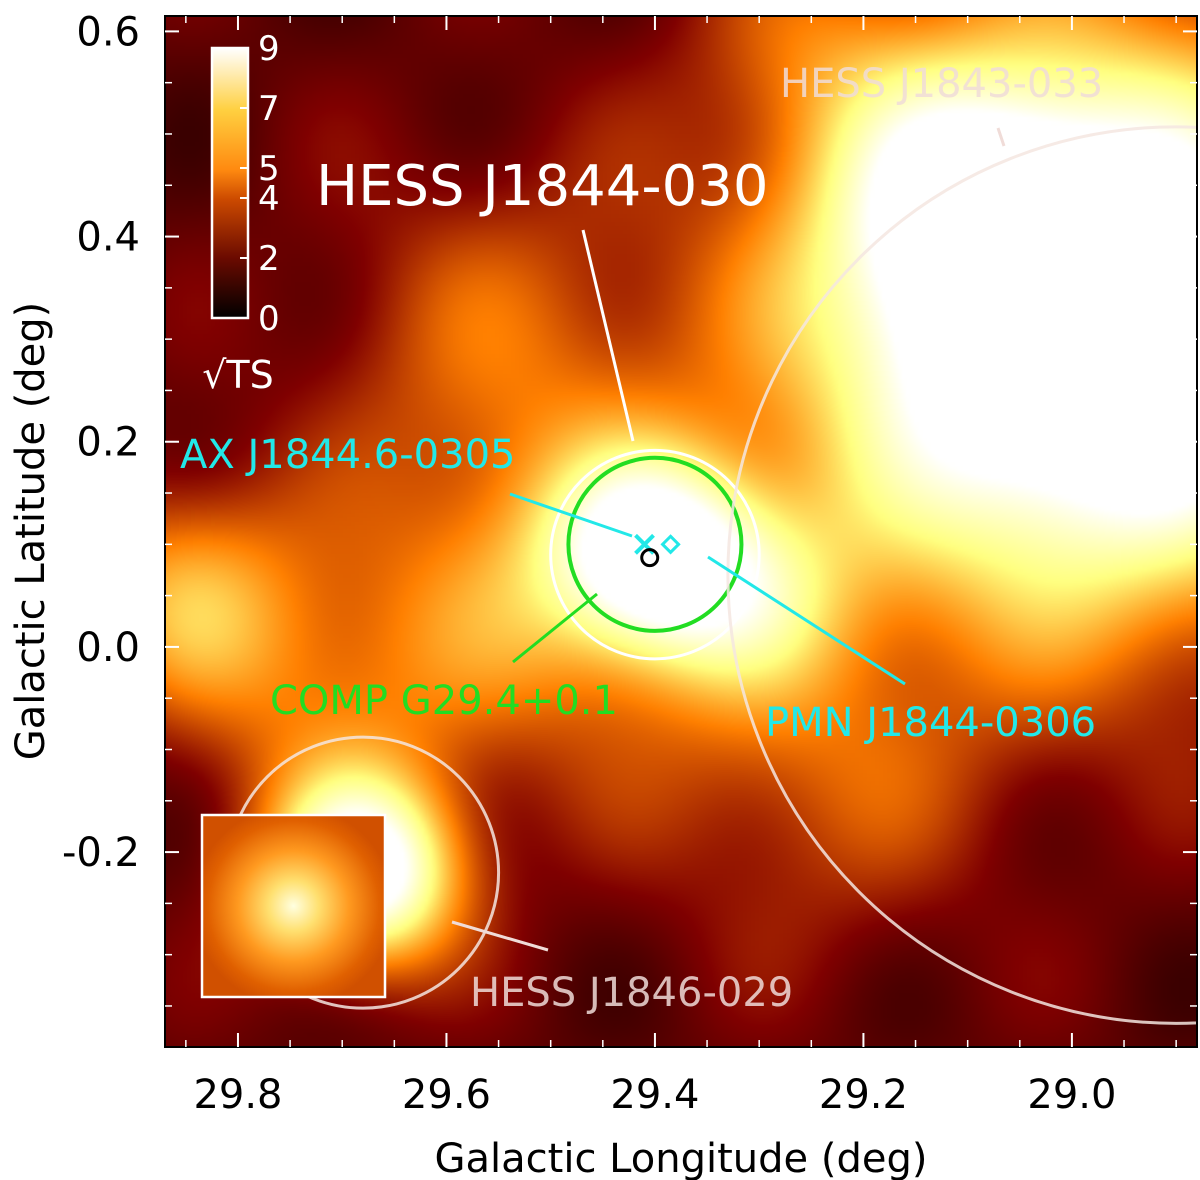  I want to click on label-hess-j1843-033: HESS J1843-033, so click(941, 84).